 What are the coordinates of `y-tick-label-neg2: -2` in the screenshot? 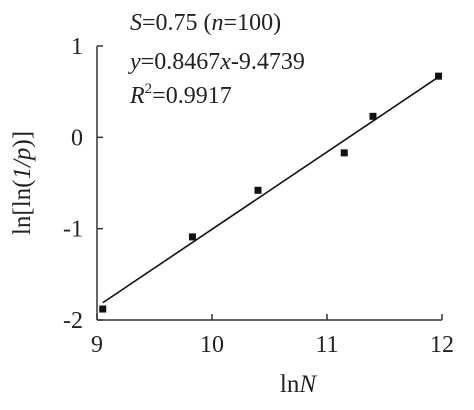 It's located at (73, 321).